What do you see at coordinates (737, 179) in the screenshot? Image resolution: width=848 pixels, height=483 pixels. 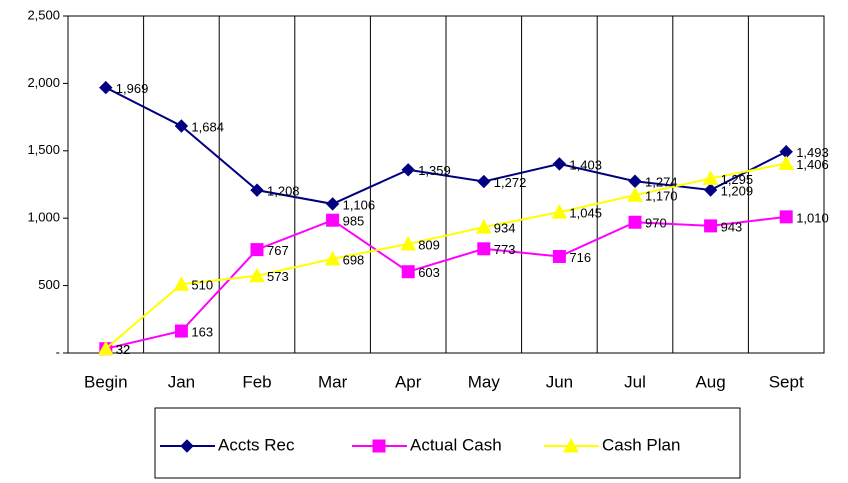 I see `data-label: 1,295` at bounding box center [737, 179].